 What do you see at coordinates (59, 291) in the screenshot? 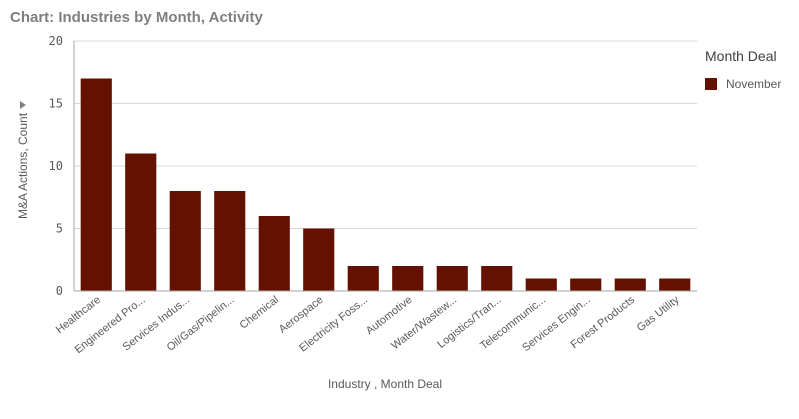
I see `y-tick-label: 0` at bounding box center [59, 291].